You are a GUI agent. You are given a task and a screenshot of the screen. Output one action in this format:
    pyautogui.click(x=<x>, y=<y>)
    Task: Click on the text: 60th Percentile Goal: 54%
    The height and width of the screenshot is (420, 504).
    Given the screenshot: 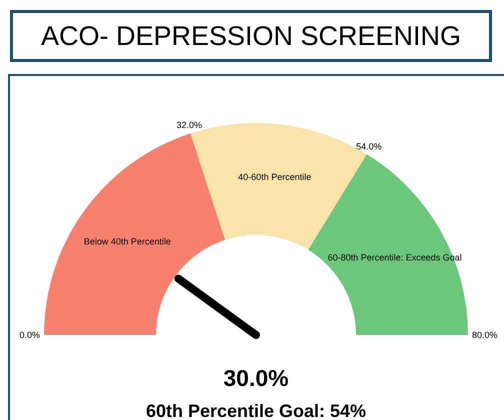 What is the action you would take?
    pyautogui.click(x=256, y=410)
    